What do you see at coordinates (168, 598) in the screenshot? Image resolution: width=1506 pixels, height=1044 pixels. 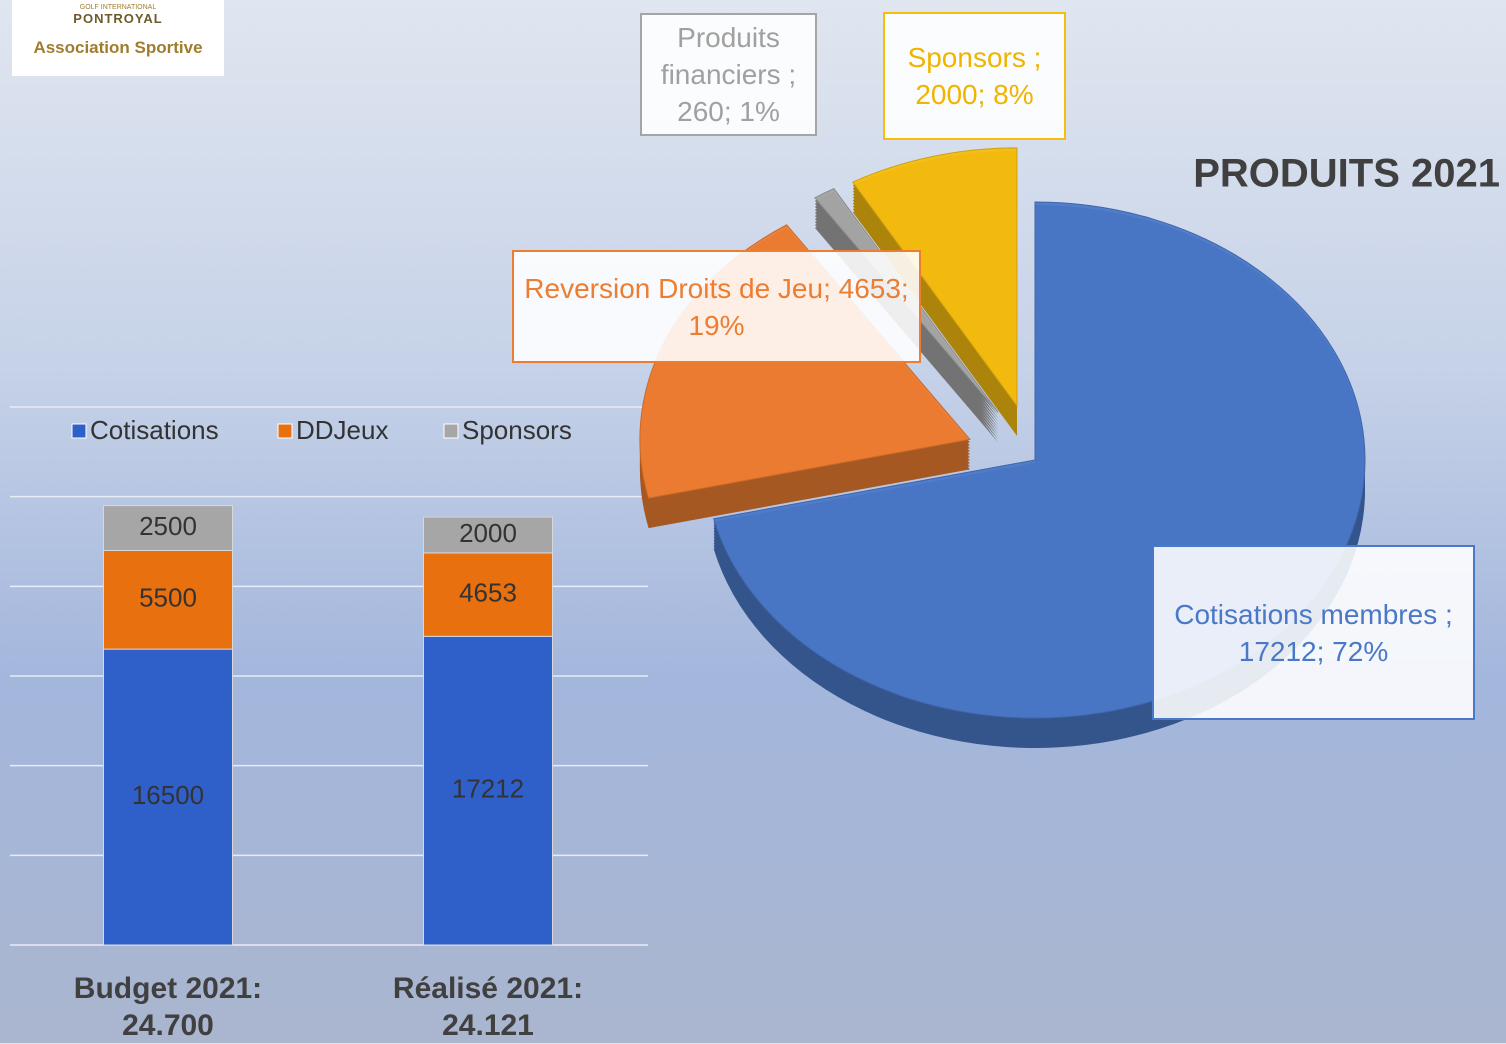 I see `data-label: 5500` at bounding box center [168, 598].